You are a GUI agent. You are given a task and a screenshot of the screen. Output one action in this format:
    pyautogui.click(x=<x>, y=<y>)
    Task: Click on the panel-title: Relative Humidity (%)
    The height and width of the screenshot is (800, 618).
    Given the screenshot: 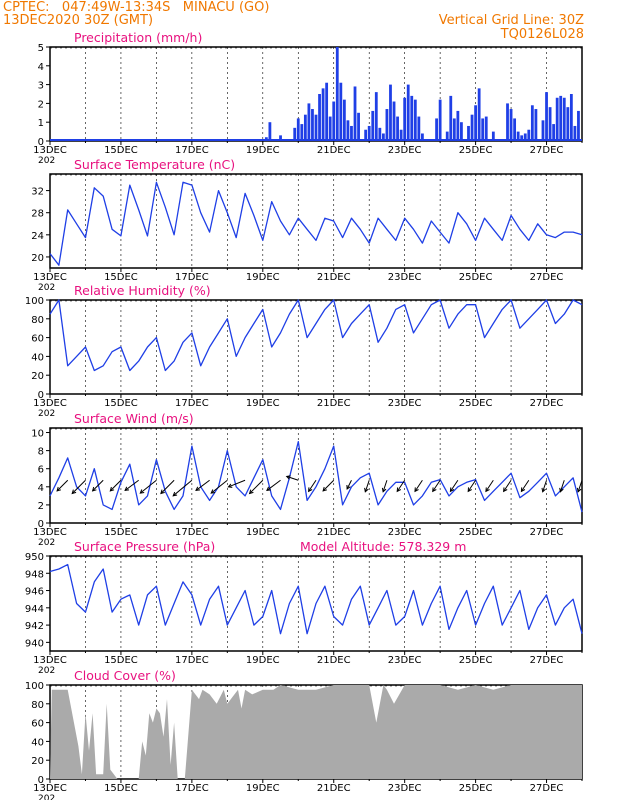 What is the action you would take?
    pyautogui.click(x=142, y=290)
    